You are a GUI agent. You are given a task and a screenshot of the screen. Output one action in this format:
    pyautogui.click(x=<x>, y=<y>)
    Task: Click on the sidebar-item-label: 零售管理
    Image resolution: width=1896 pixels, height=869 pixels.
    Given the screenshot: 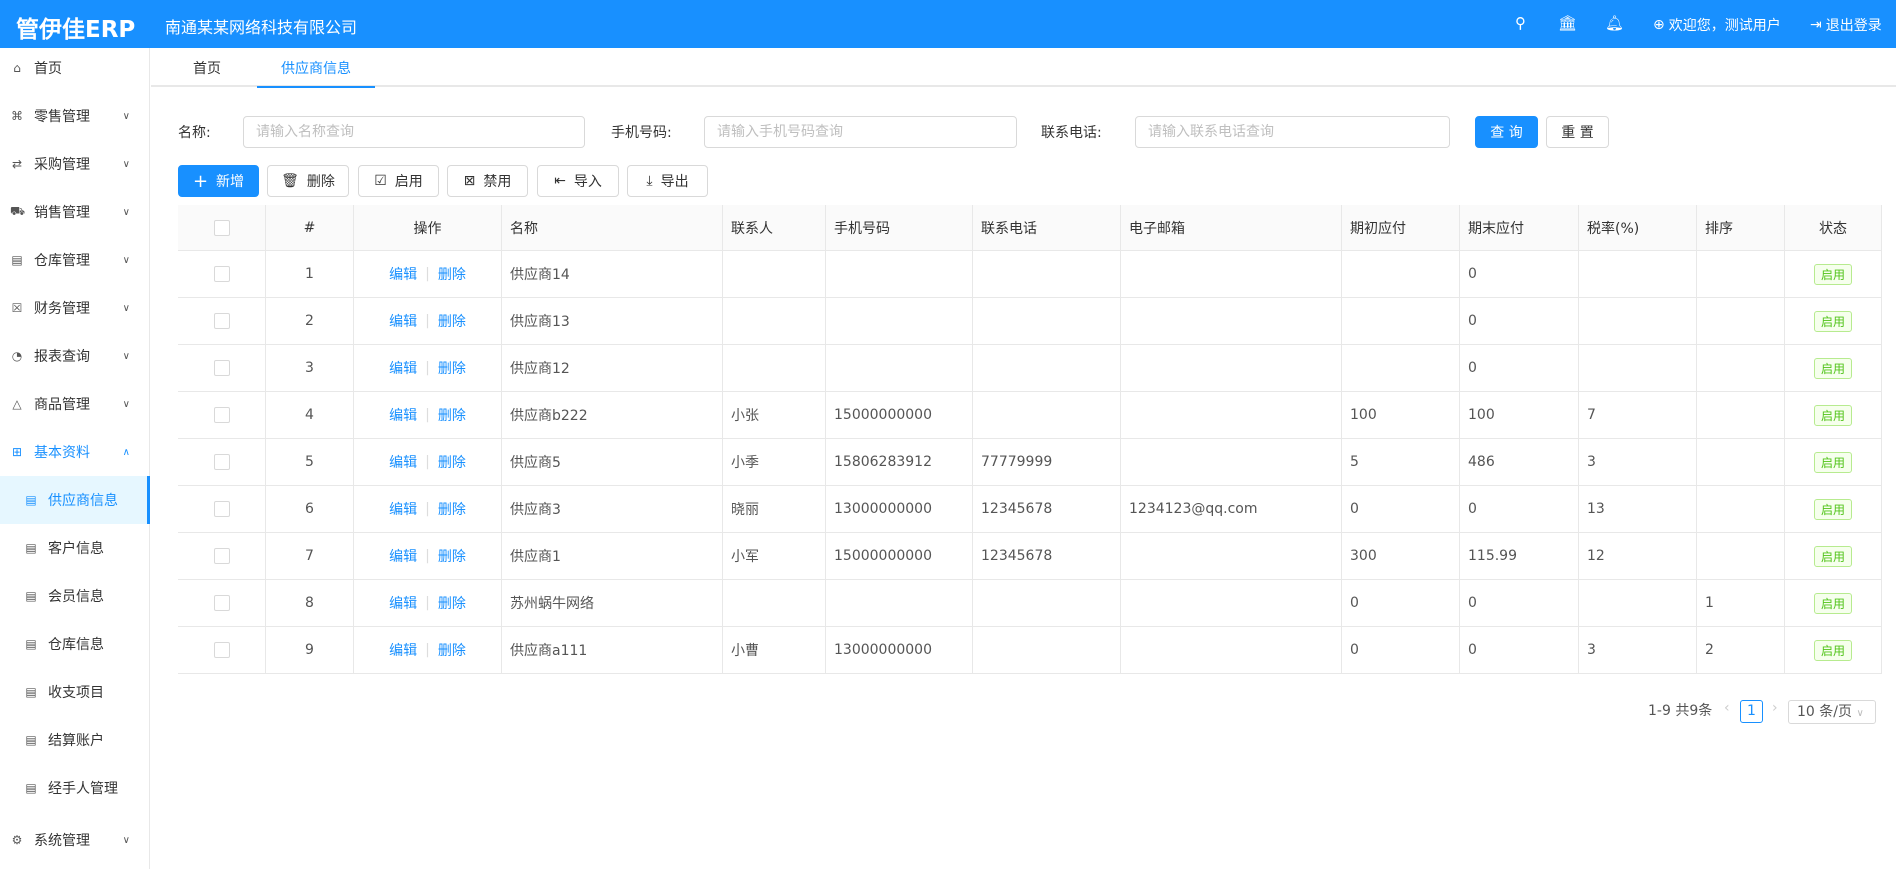 What is the action you would take?
    pyautogui.click(x=62, y=117)
    